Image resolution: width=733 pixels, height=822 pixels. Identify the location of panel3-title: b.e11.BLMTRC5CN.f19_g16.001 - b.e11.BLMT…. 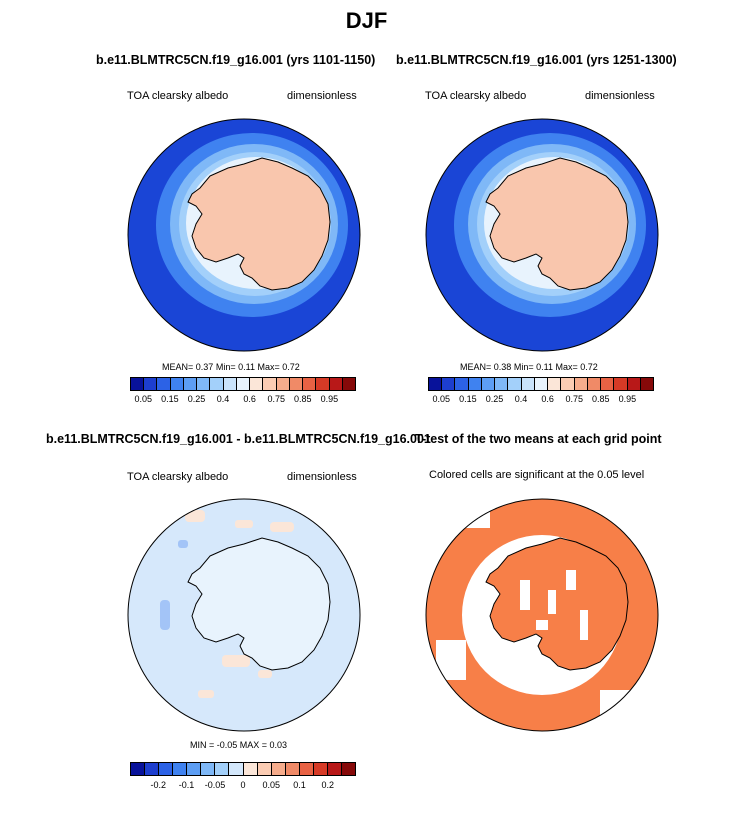
(238, 439).